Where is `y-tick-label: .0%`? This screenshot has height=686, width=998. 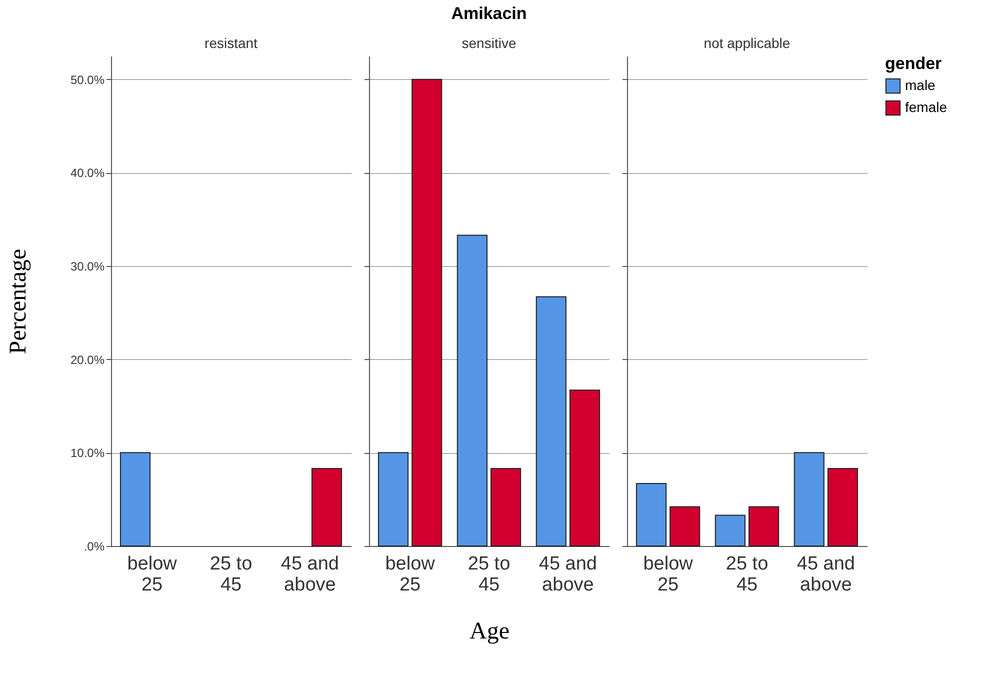
y-tick-label: .0% is located at coordinates (94, 547).